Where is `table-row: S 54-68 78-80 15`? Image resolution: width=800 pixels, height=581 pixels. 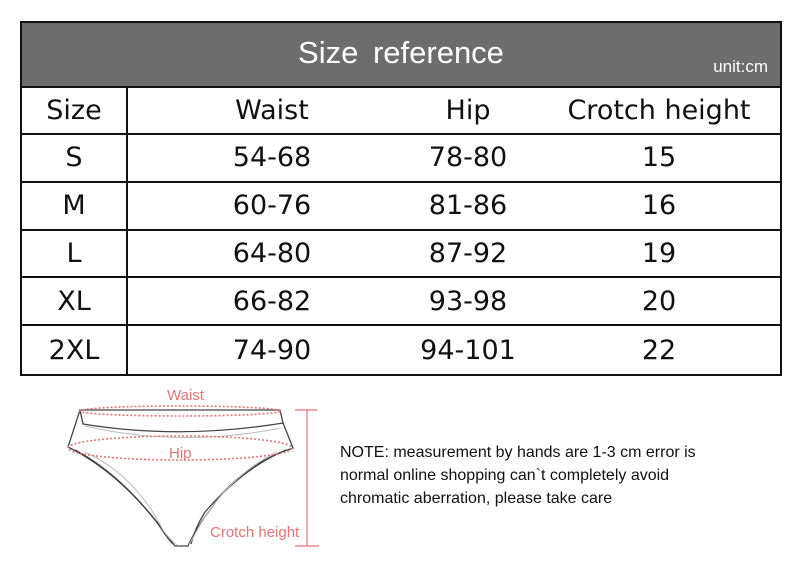
table-row: S 54-68 78-80 15 is located at coordinates (401, 159).